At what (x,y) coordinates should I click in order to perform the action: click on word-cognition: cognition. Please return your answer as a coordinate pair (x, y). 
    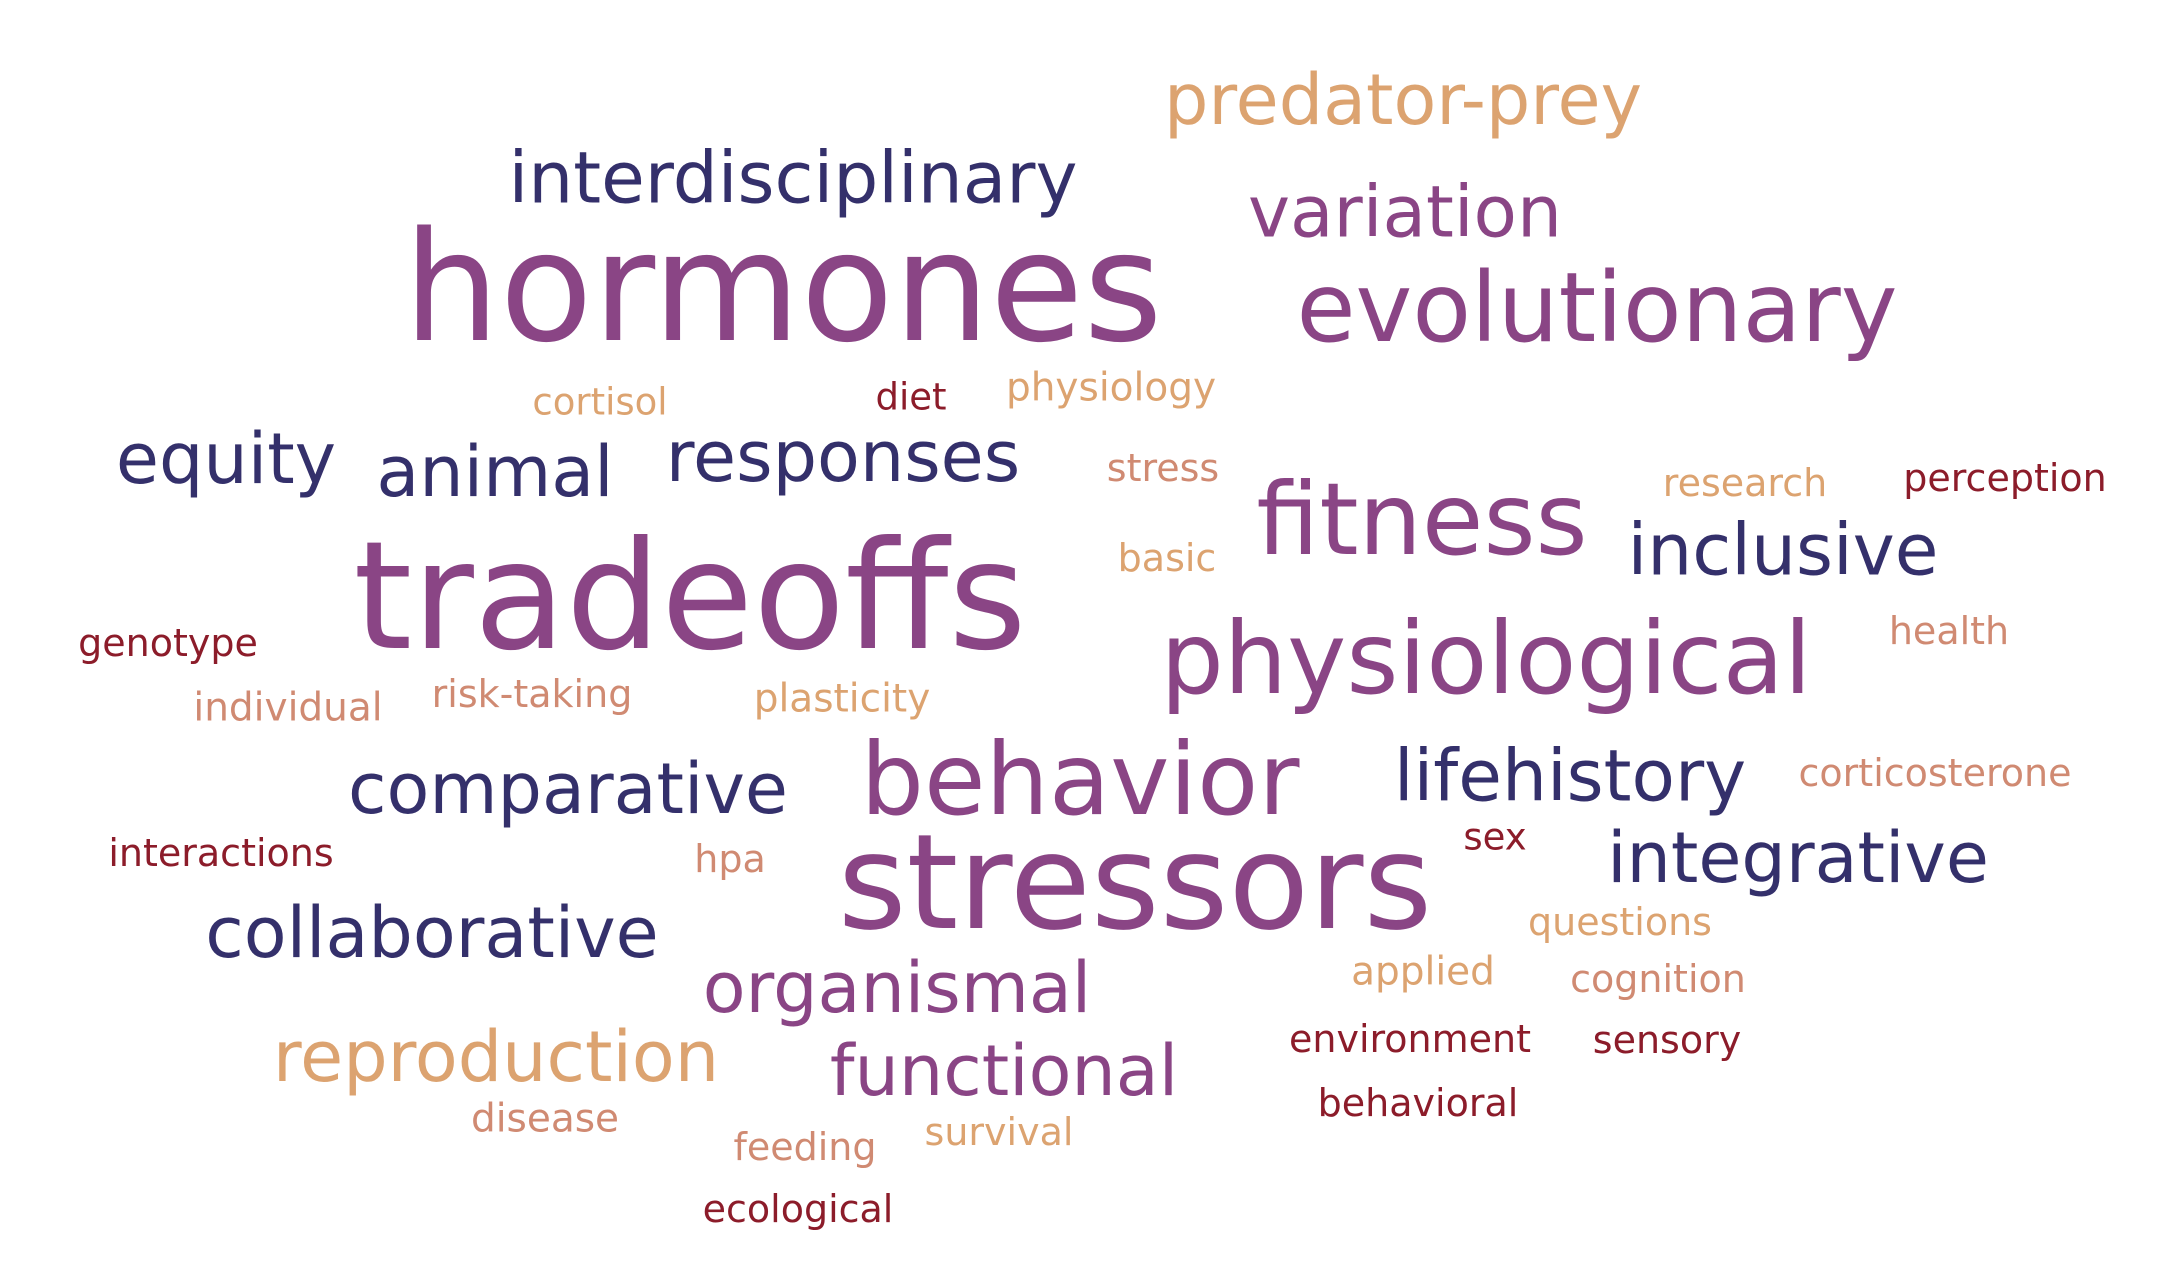
    Looking at the image, I should click on (1658, 979).